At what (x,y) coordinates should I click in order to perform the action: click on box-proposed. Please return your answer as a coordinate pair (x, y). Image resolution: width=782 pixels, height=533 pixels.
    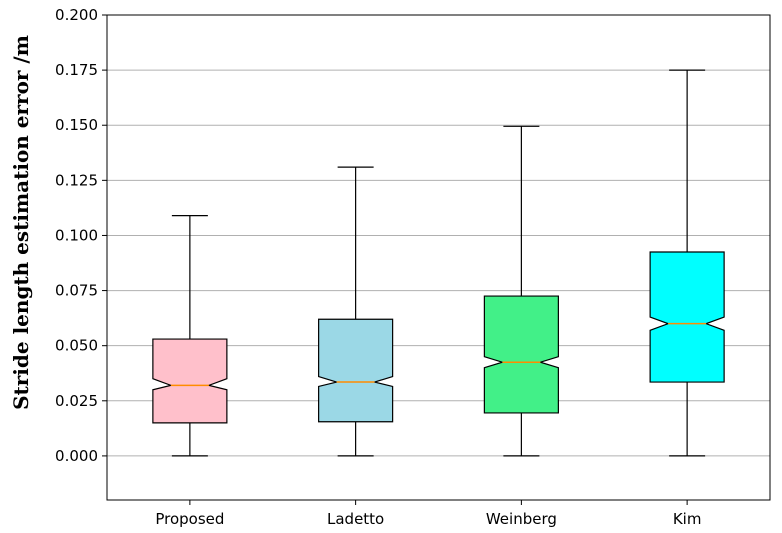
    Looking at the image, I should click on (190, 336).